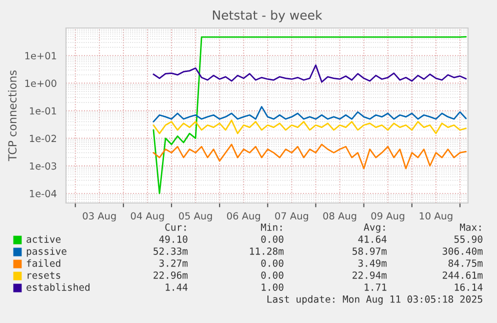  I want to click on text: 58.97m, so click(369, 251).